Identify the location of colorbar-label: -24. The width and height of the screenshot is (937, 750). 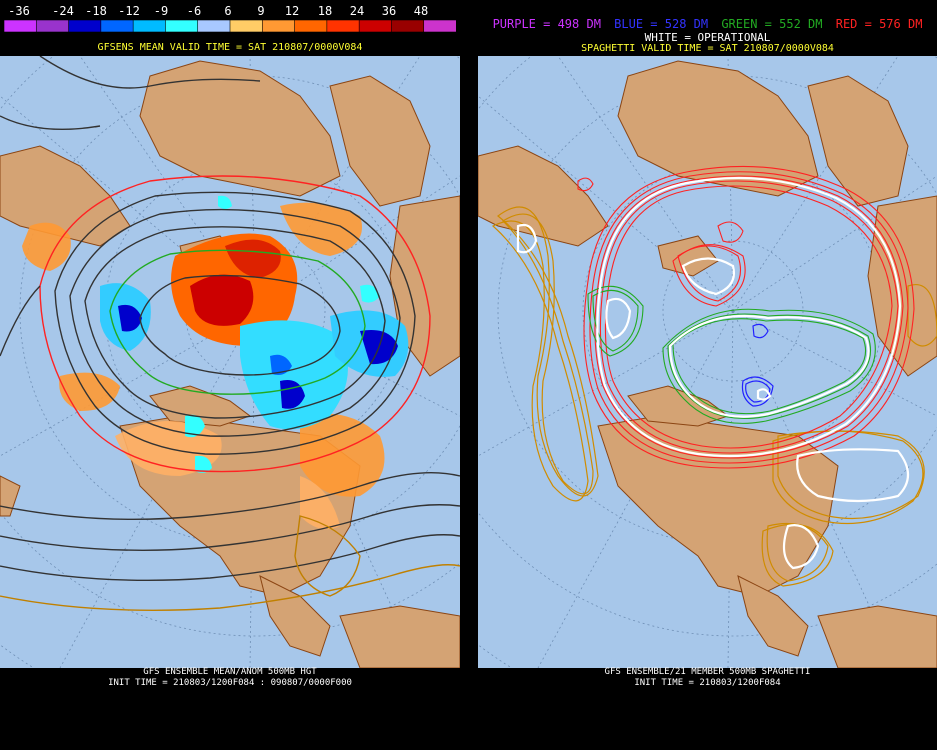
(63, 11).